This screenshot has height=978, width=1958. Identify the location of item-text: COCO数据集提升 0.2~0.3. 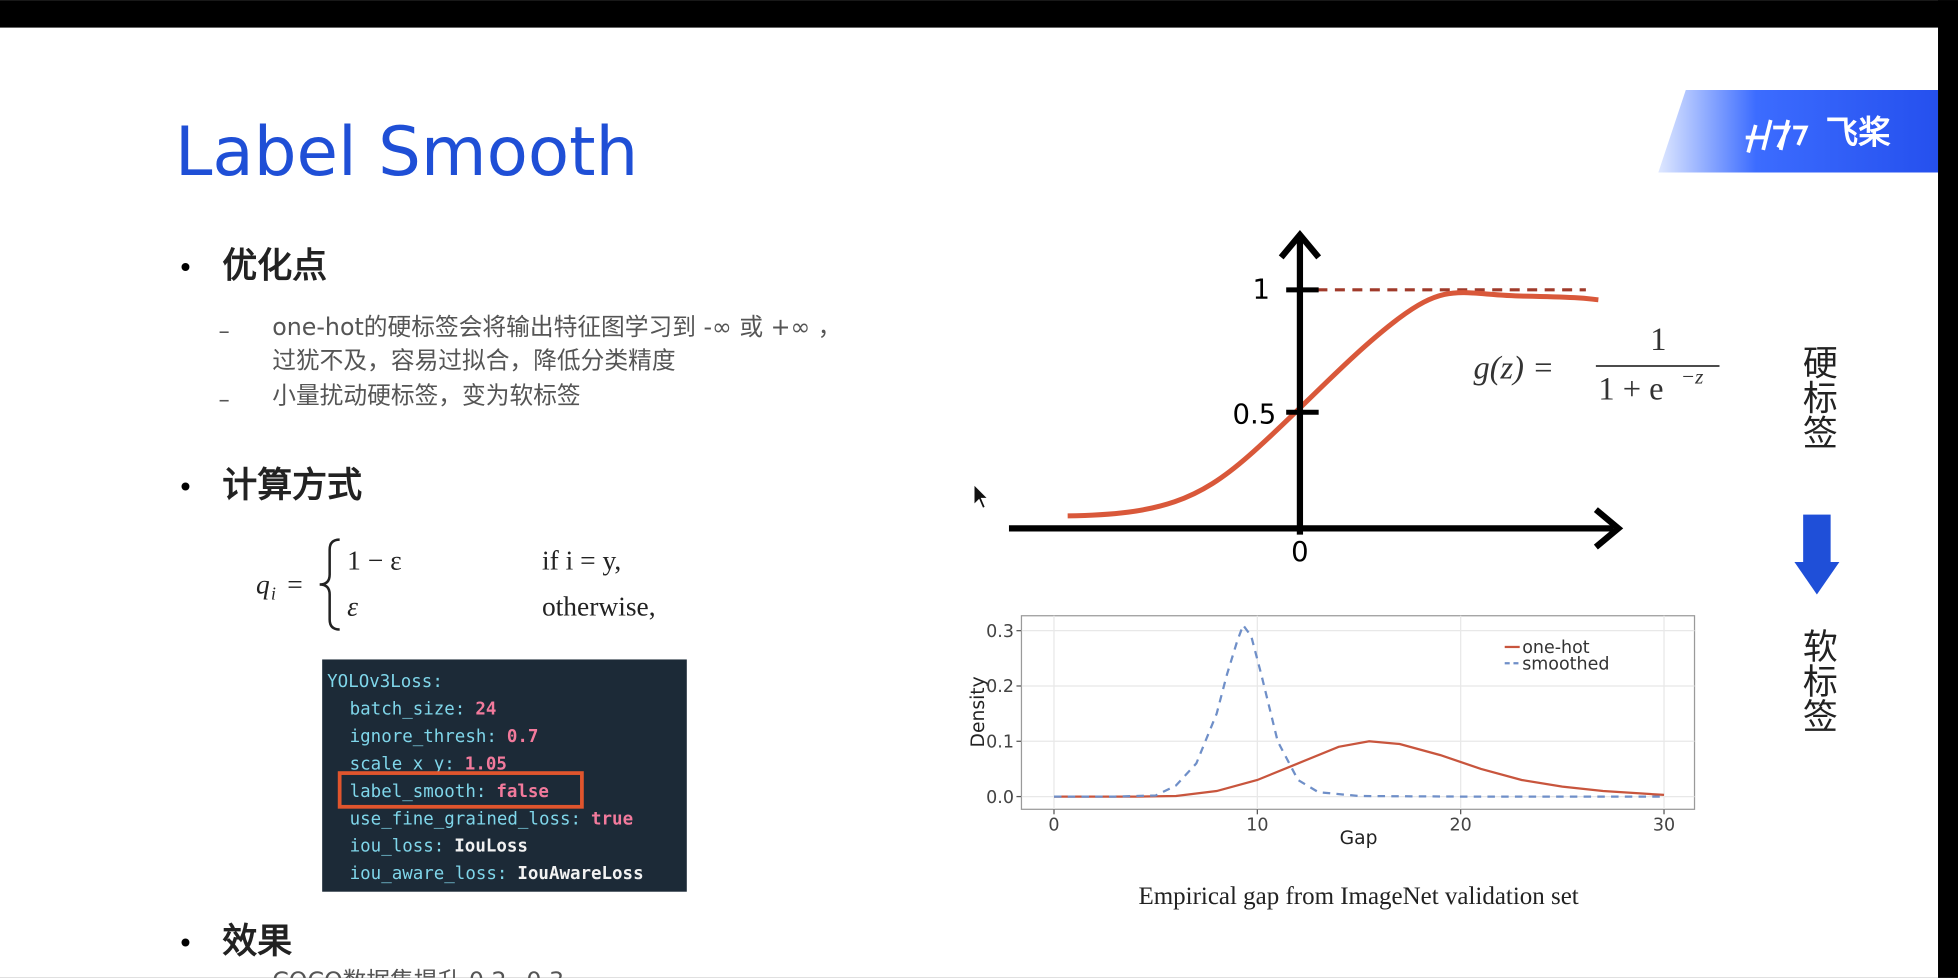
(418, 972).